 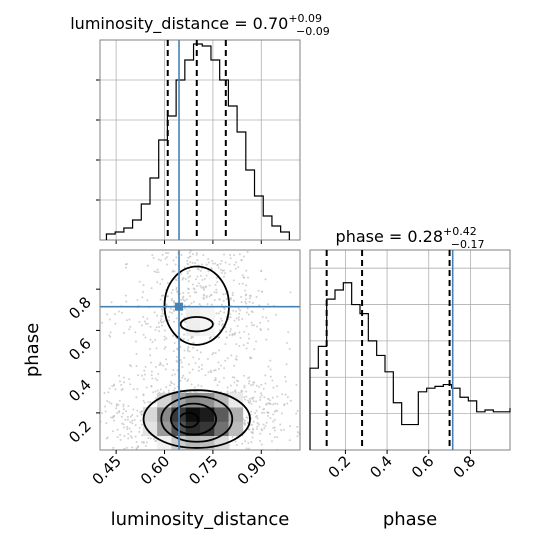 What do you see at coordinates (340, 467) in the screenshot?
I see `hist2-xtick-label: 0.2` at bounding box center [340, 467].